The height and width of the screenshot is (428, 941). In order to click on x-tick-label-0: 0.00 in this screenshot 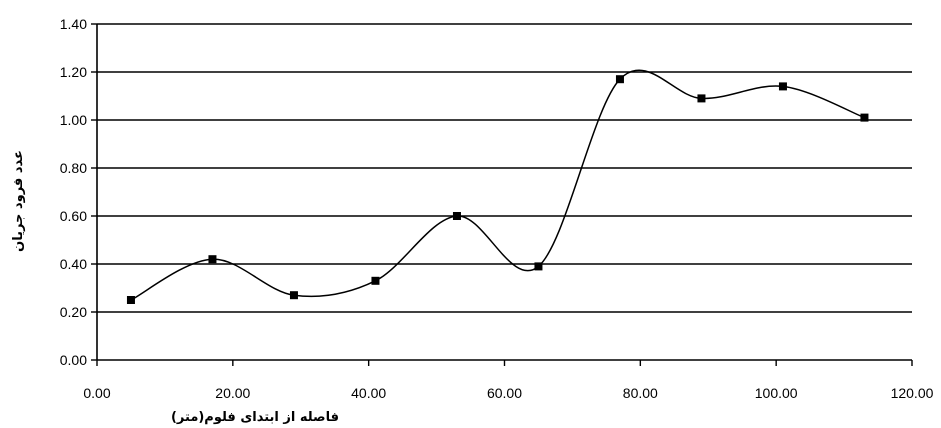, I will do `click(96, 393)`.